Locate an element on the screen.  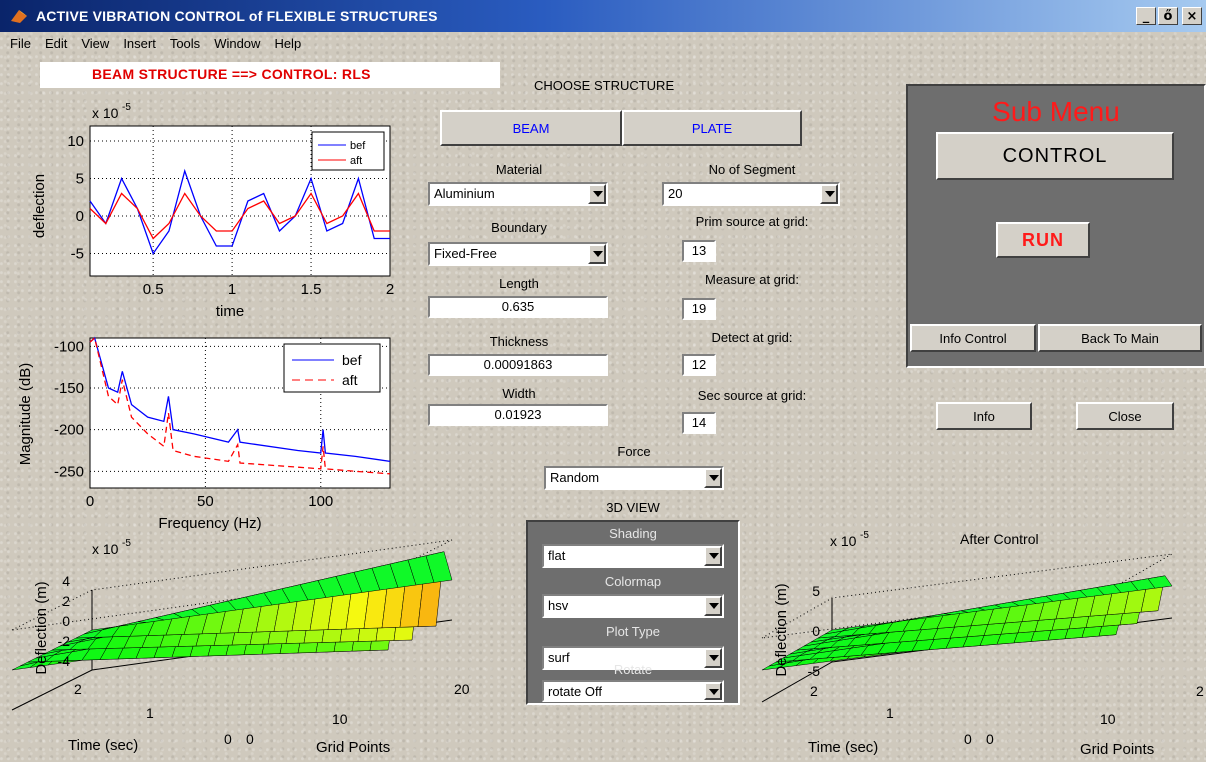
menu-edit: Edit is located at coordinates (56, 43).